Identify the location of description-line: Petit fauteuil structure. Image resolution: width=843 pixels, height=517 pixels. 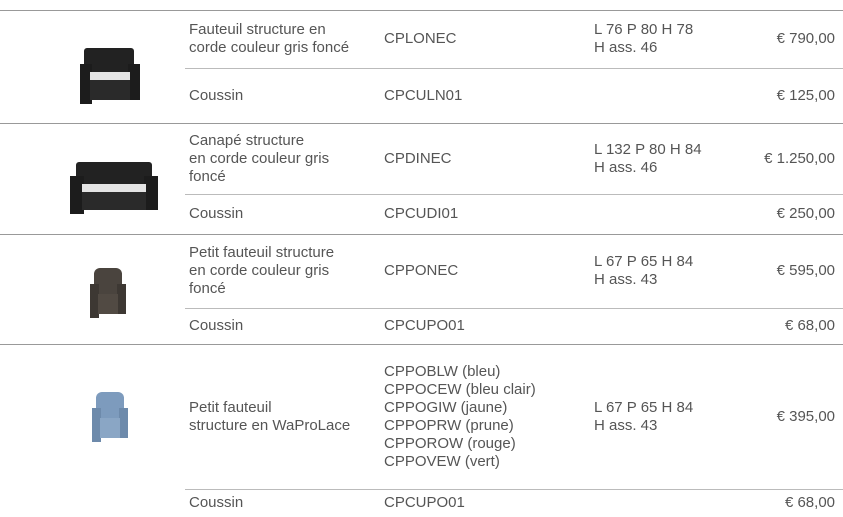
(262, 252).